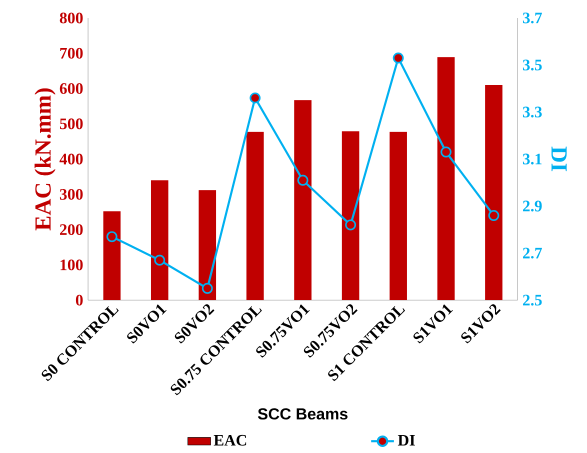  I want to click on legend-label: DI, so click(406, 440).